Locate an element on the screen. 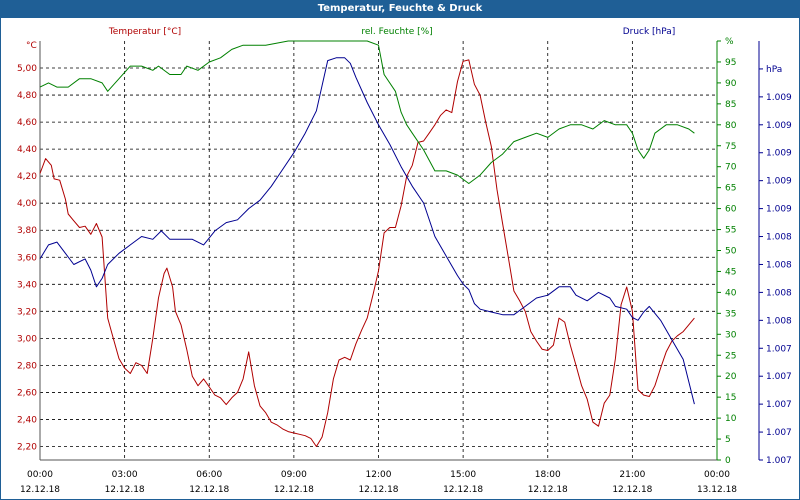 The height and width of the screenshot is (500, 800). temperature-tick-label: 4,80 is located at coordinates (27, 96).